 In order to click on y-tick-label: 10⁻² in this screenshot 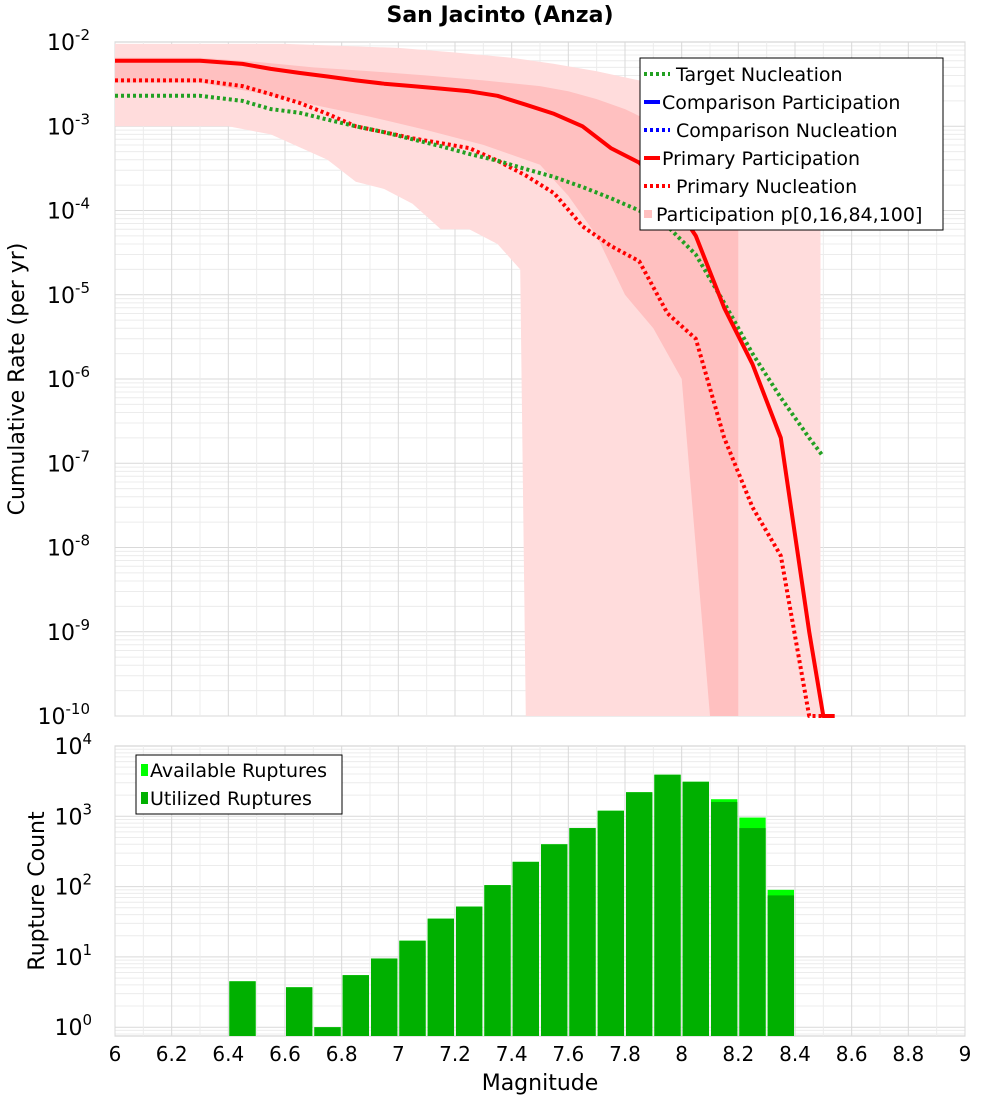, I will do `click(68, 41)`.